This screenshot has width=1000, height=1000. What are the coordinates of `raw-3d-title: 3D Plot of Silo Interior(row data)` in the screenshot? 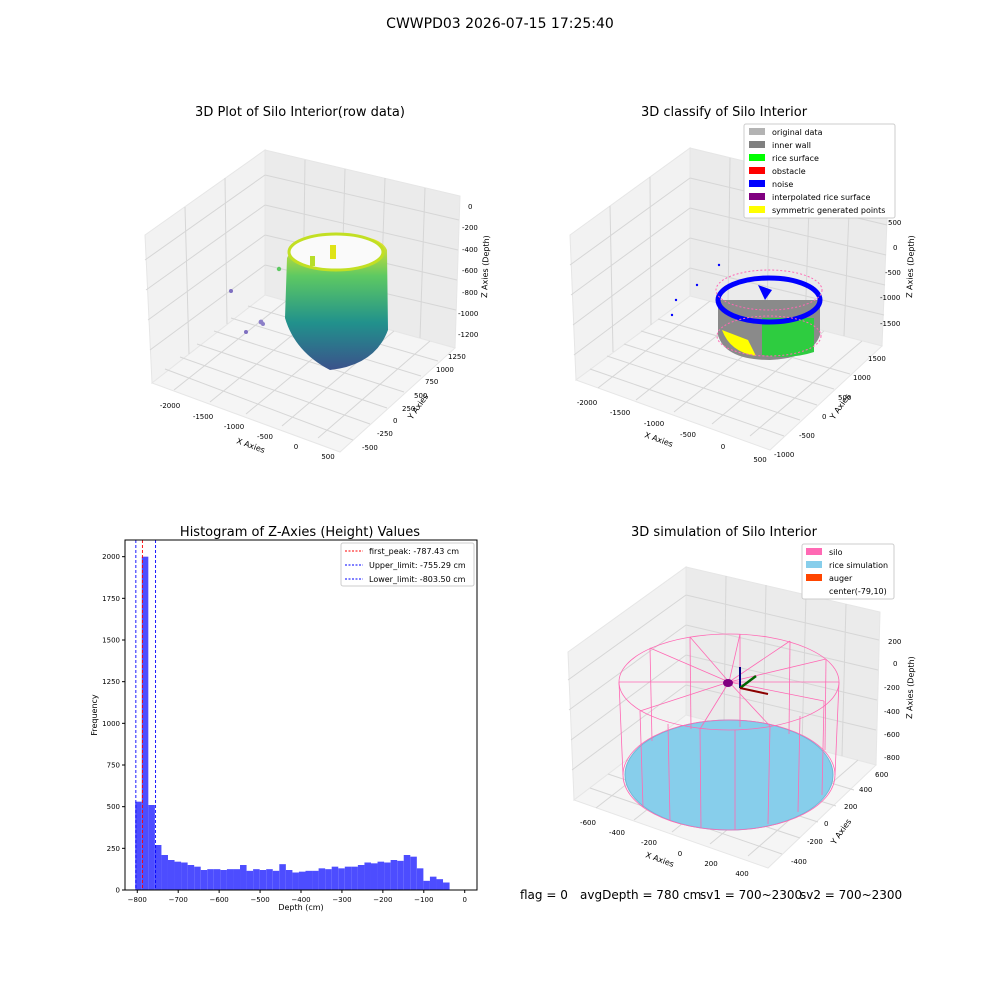 It's located at (300, 112).